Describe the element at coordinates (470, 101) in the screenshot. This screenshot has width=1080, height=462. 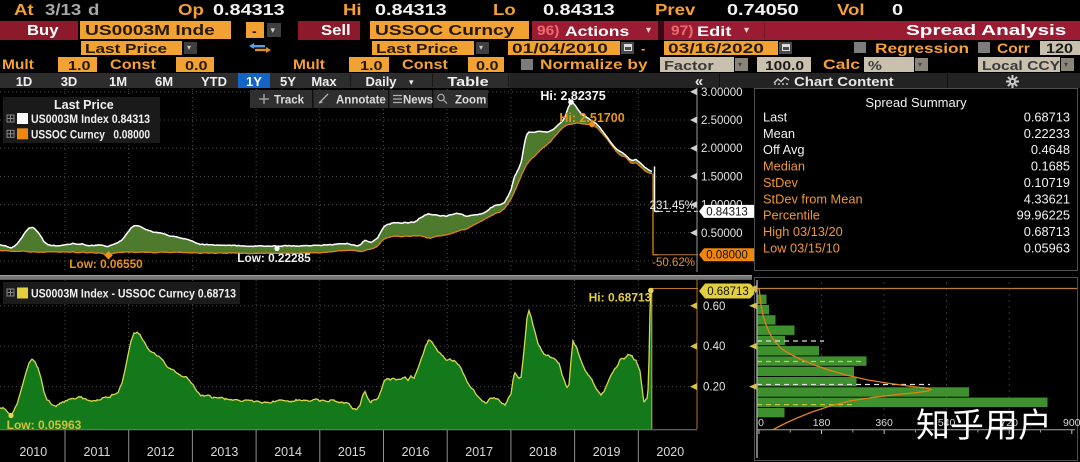
I see `svg-text: Zoom` at that location.